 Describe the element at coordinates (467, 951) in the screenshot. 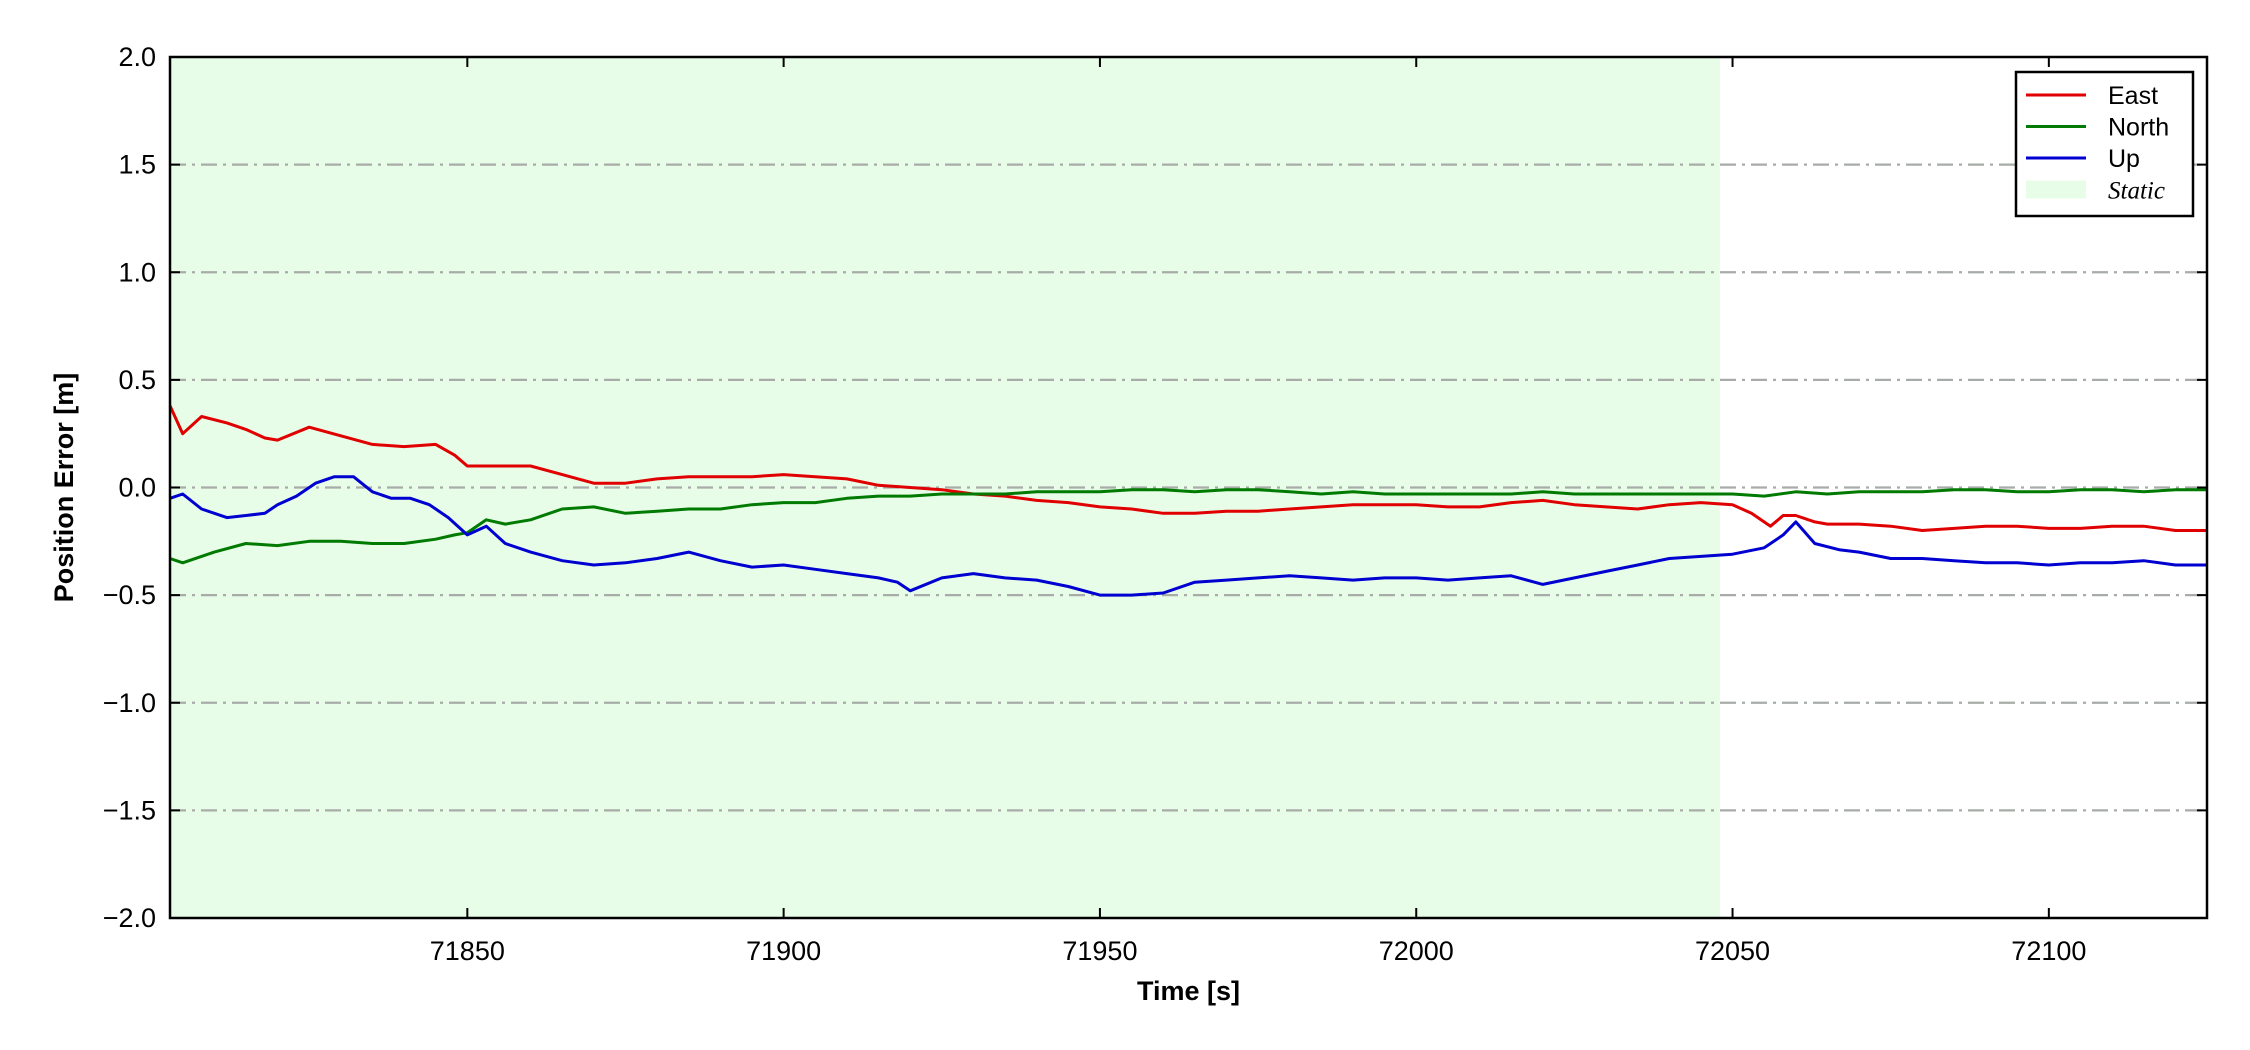

I see `x-tick-label-0: 71850` at that location.